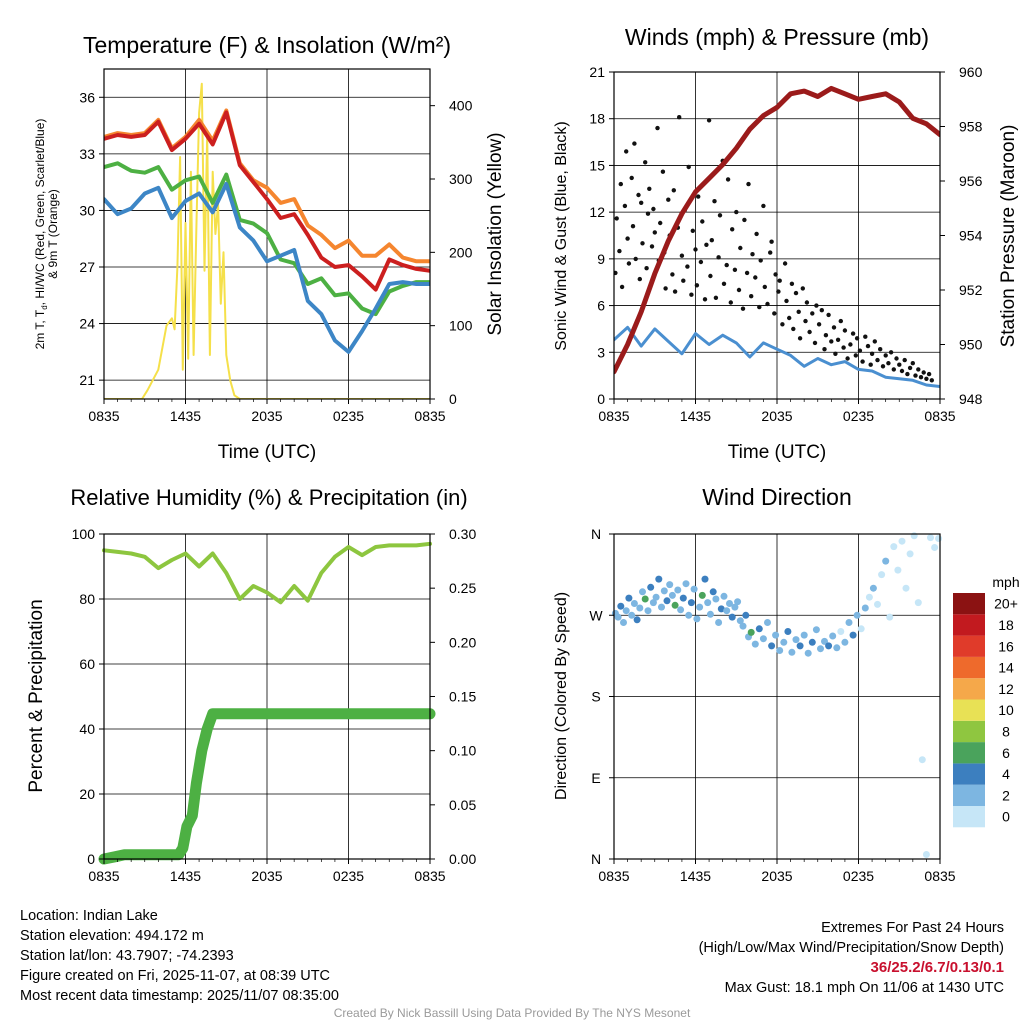 This screenshot has width=1024, height=1024. I want to click on y-tick-label: 9, so click(601, 259).